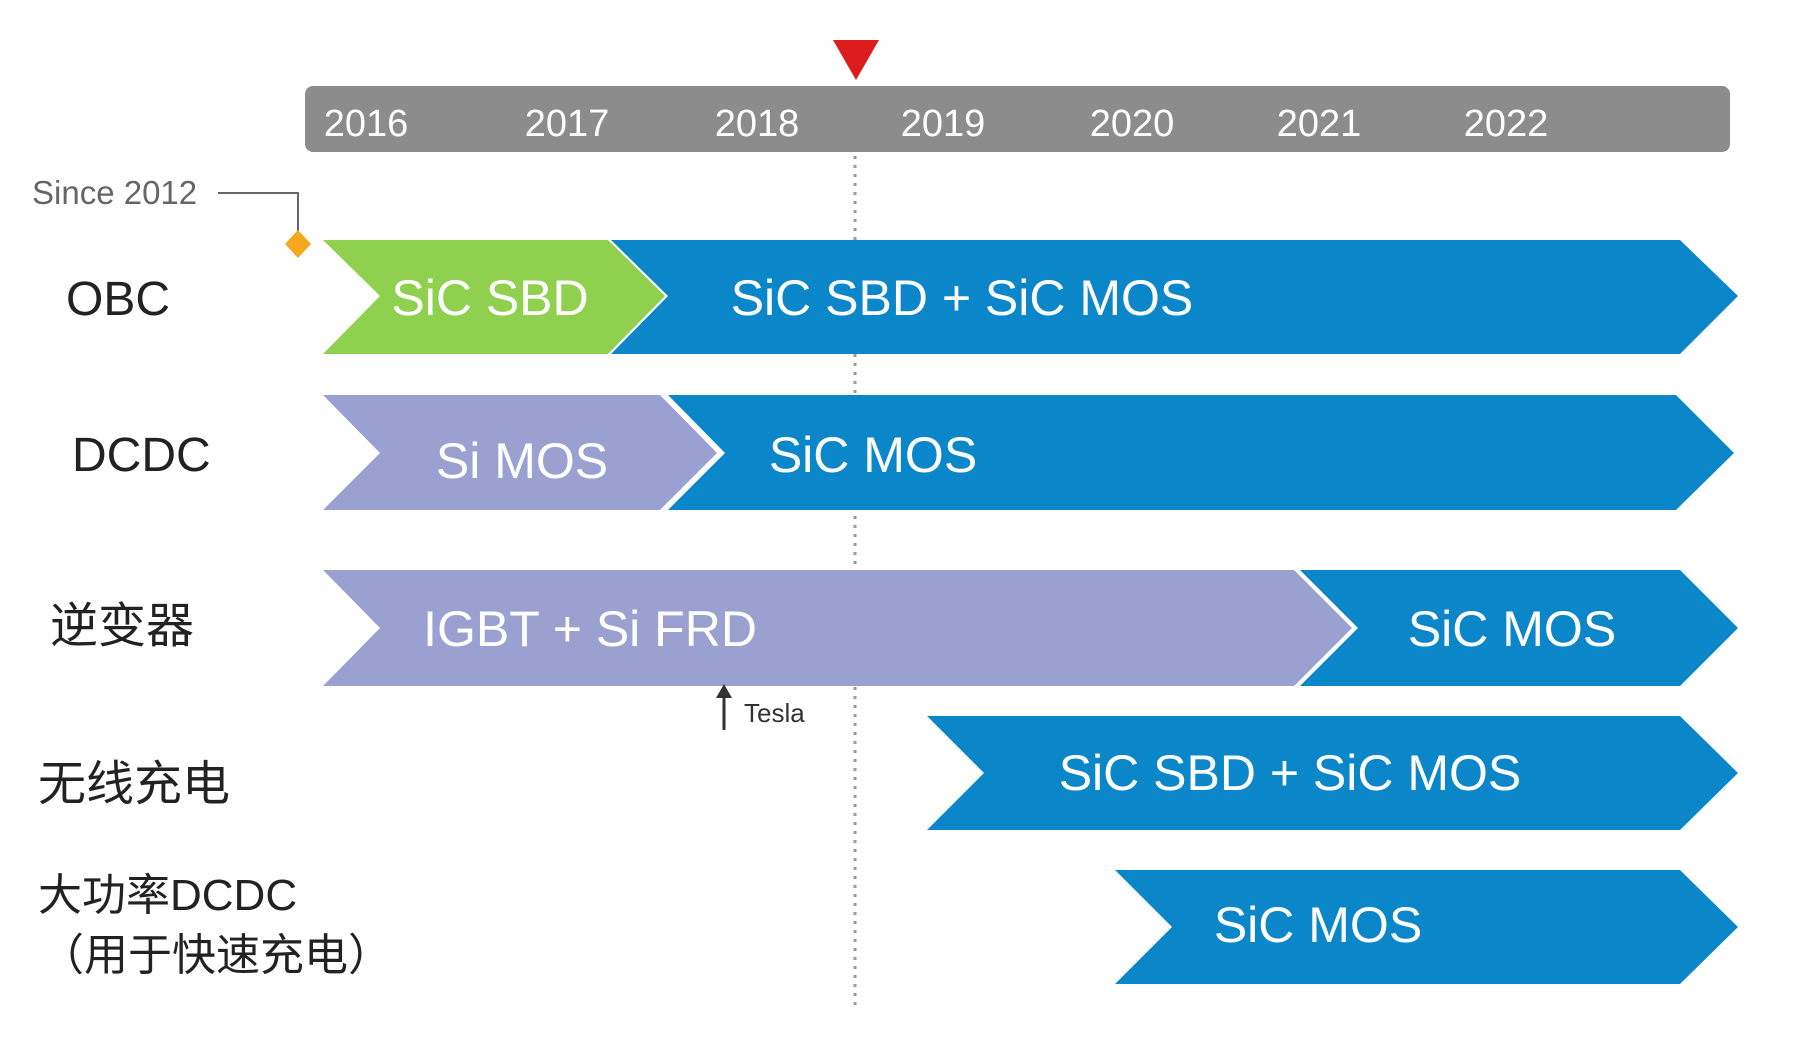 This screenshot has height=1062, width=1799. What do you see at coordinates (837, 628) in the screenshot?
I see `segment-inverter-igbt-si-frd` at bounding box center [837, 628].